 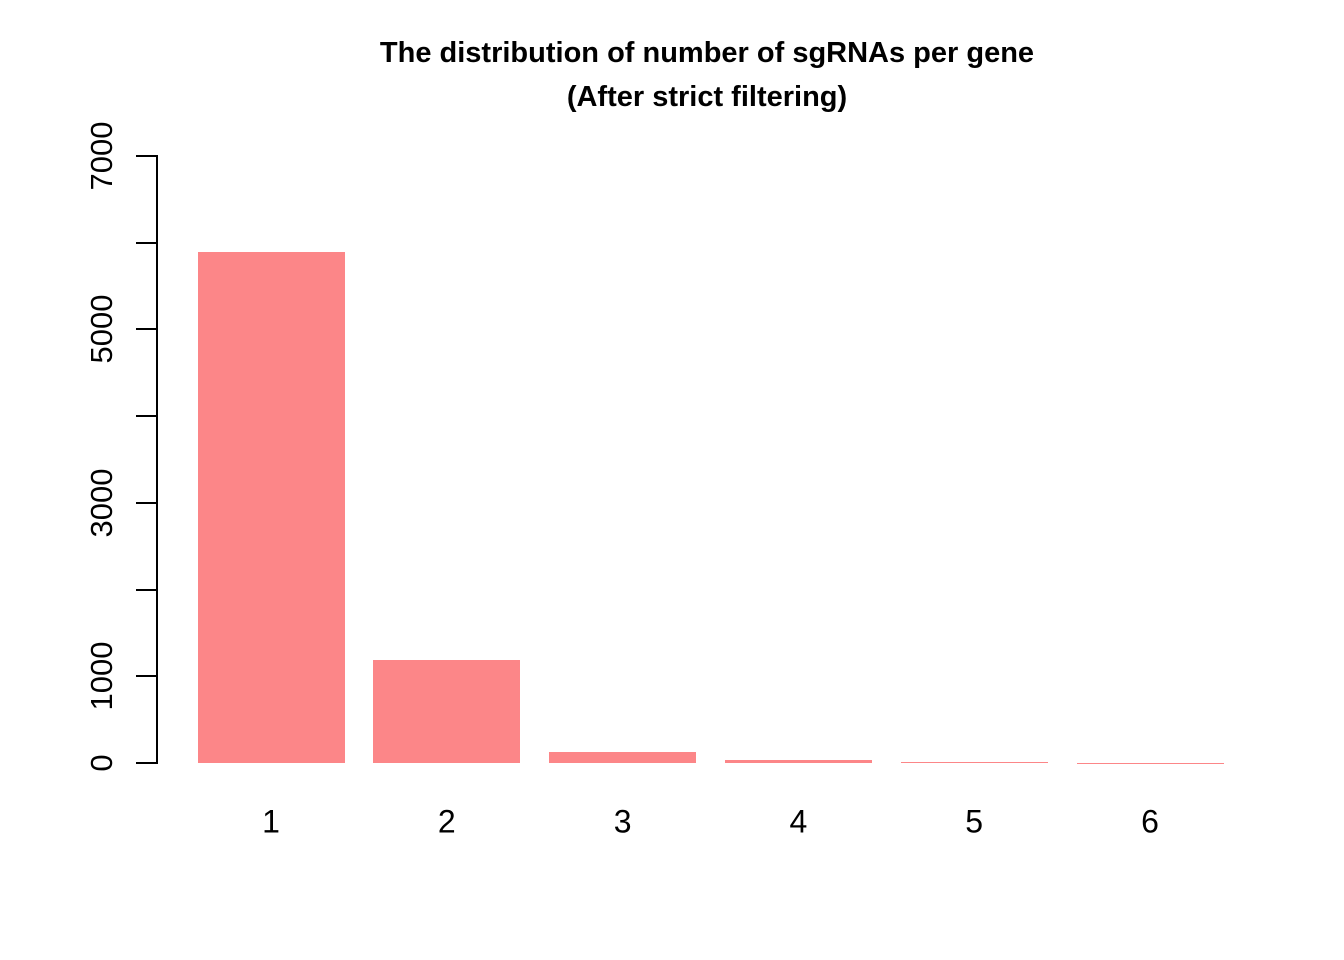 What do you see at coordinates (798, 821) in the screenshot?
I see `x-tick-label-4: 4` at bounding box center [798, 821].